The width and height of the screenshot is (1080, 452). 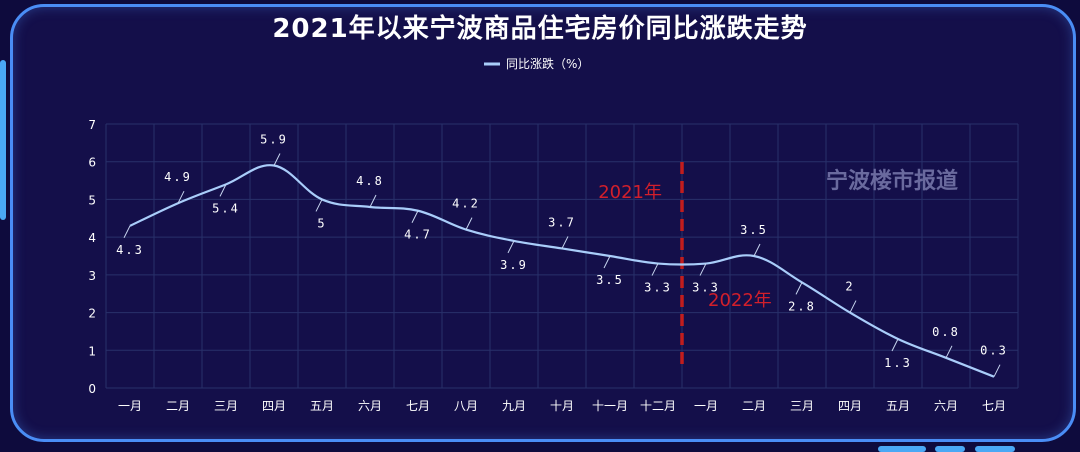 What do you see at coordinates (226, 208) in the screenshot?
I see `data-label: 5.4` at bounding box center [226, 208].